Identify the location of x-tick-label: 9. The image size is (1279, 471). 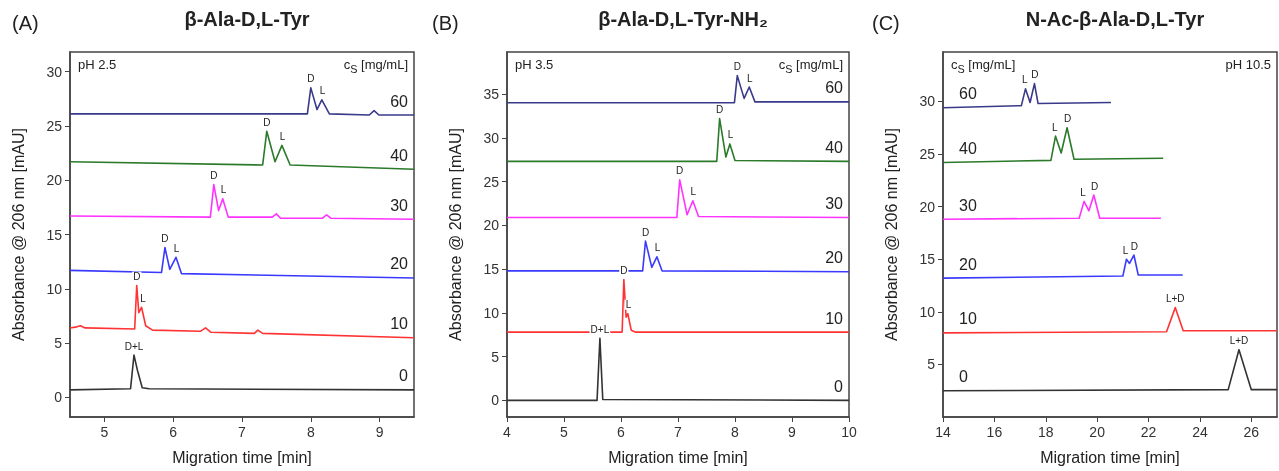
(792, 432).